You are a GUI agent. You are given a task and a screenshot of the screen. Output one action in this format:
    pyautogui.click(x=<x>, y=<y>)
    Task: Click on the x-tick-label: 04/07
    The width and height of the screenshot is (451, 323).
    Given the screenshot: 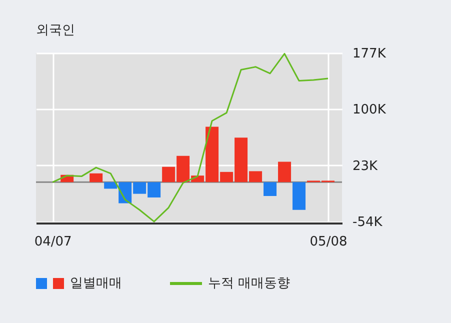 What is the action you would take?
    pyautogui.click(x=53, y=242)
    